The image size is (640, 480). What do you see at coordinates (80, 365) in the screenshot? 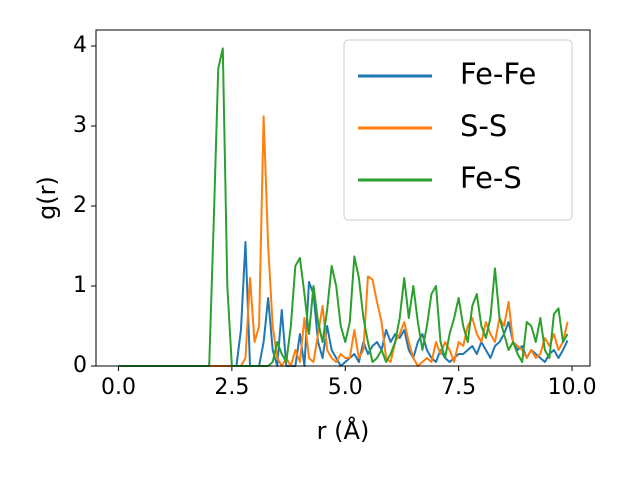
I see `y-tick-label: 0` at bounding box center [80, 365].